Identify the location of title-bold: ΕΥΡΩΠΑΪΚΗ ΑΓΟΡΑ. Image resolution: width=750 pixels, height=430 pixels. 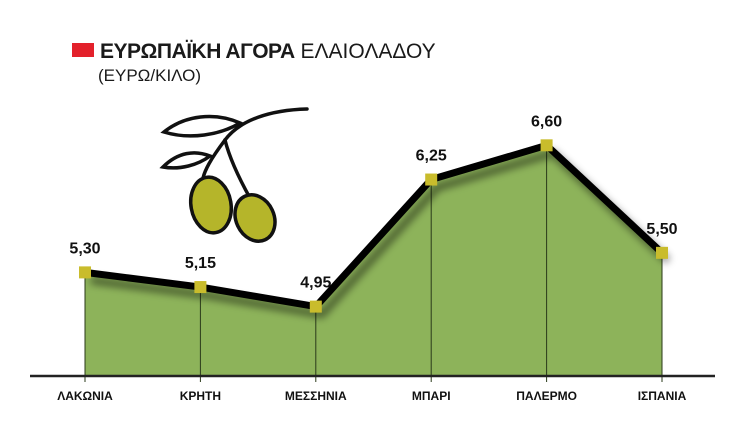
(197, 51).